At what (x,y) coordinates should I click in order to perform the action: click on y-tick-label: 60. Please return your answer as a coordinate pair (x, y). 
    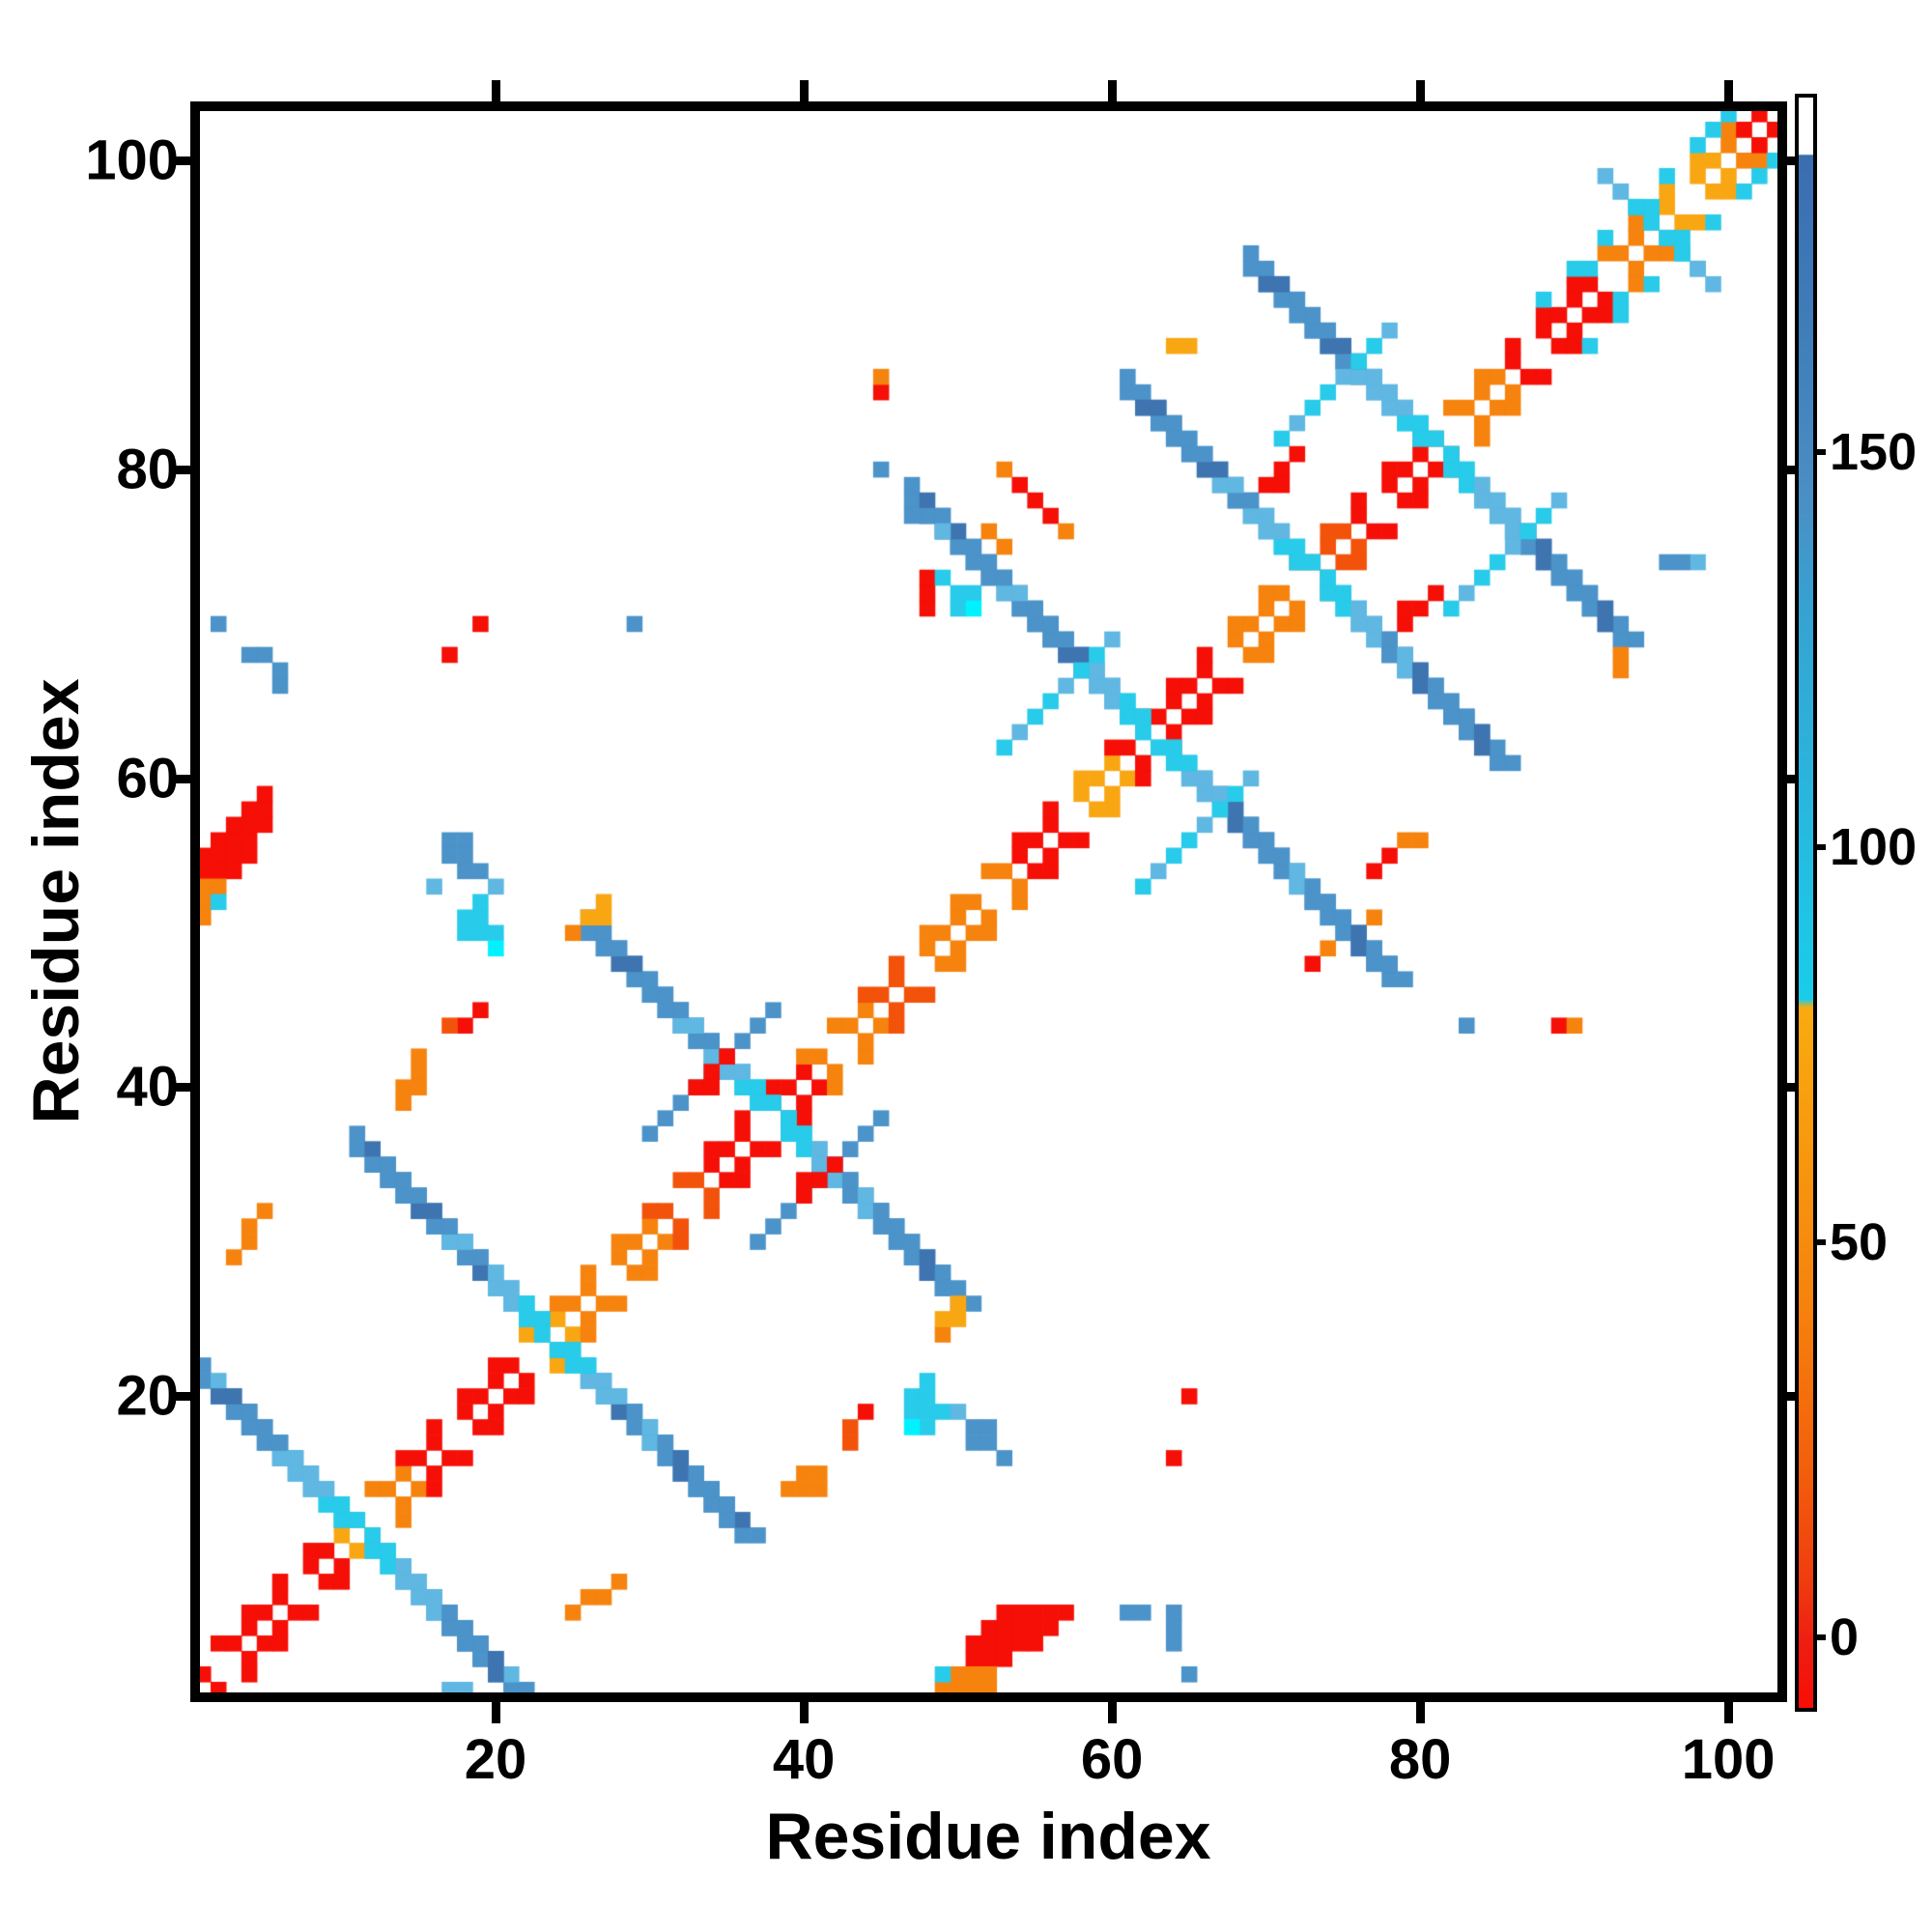
    Looking at the image, I should click on (147, 778).